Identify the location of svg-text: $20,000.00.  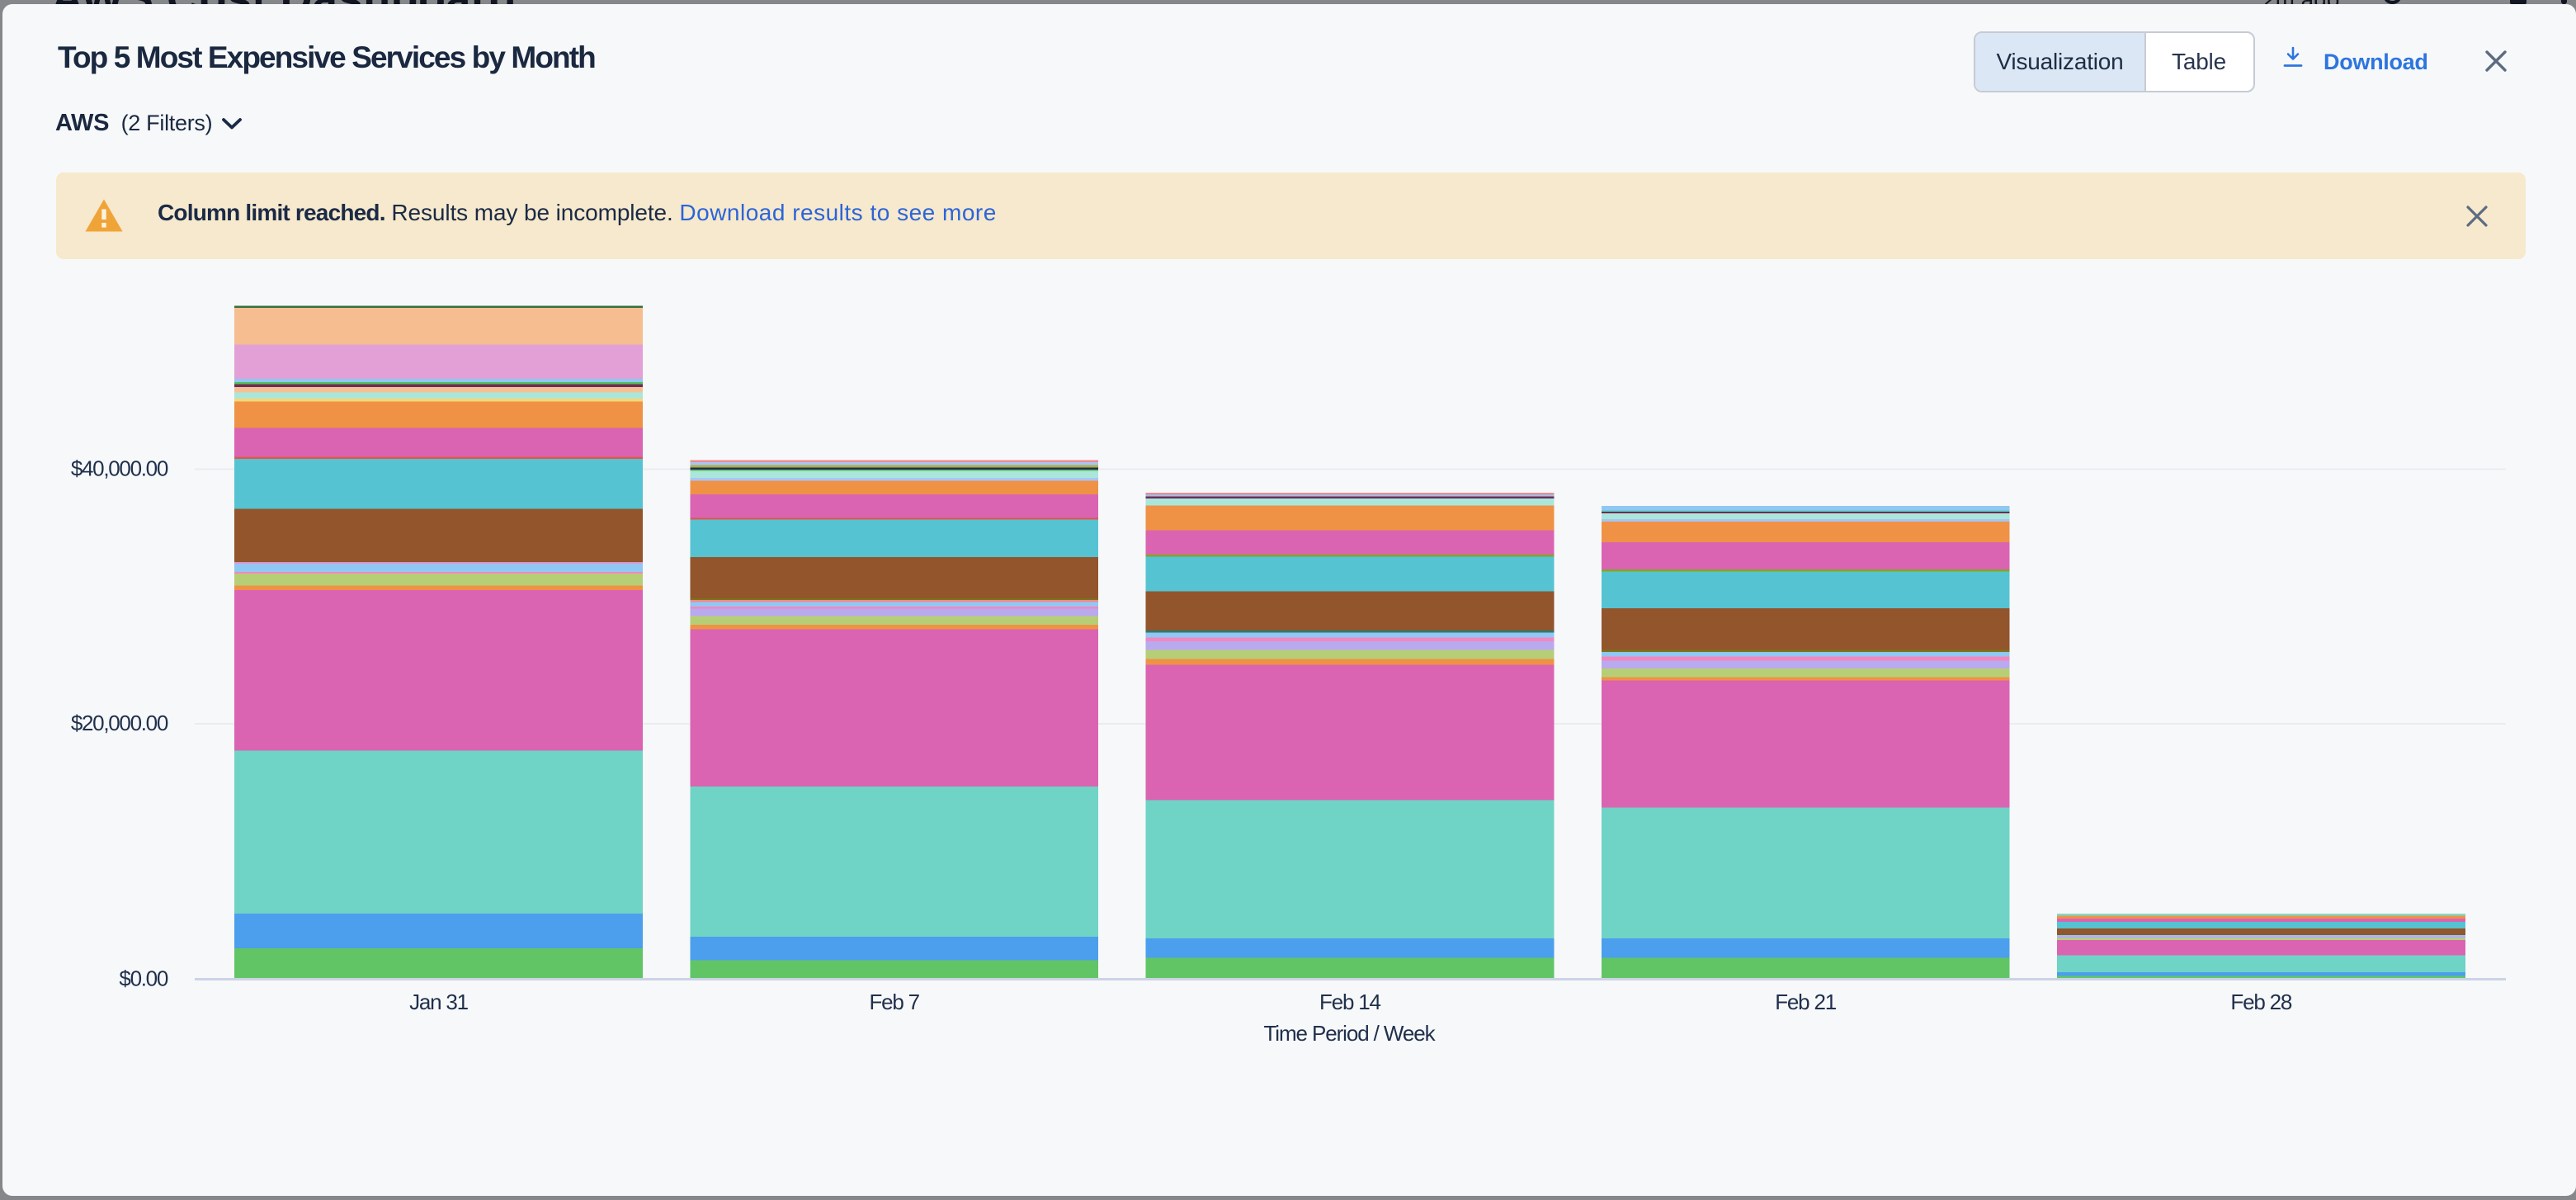
(120, 723).